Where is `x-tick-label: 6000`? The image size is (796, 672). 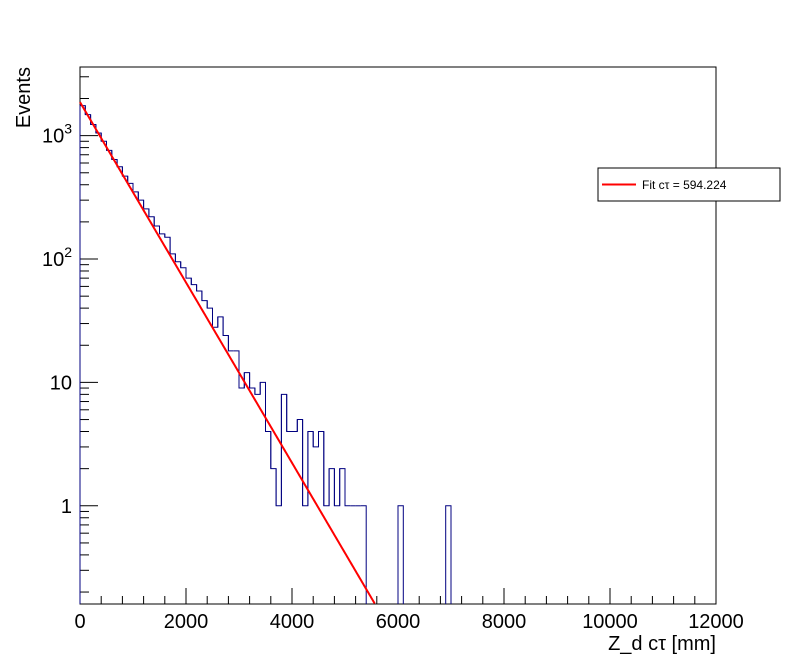 x-tick-label: 6000 is located at coordinates (398, 622).